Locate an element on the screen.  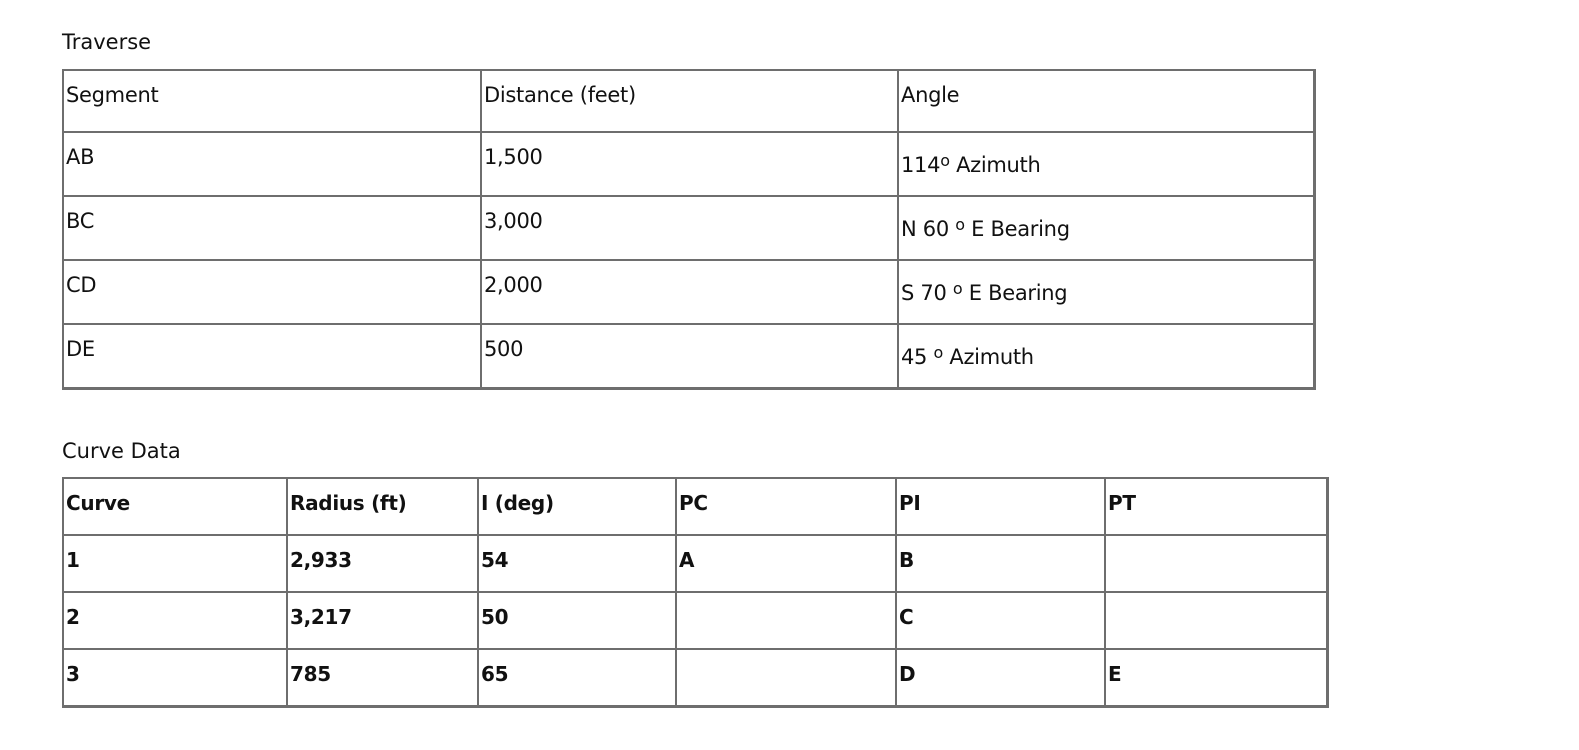
table-row: AB 1,500 114o Azimuth is located at coordinates (688, 165).